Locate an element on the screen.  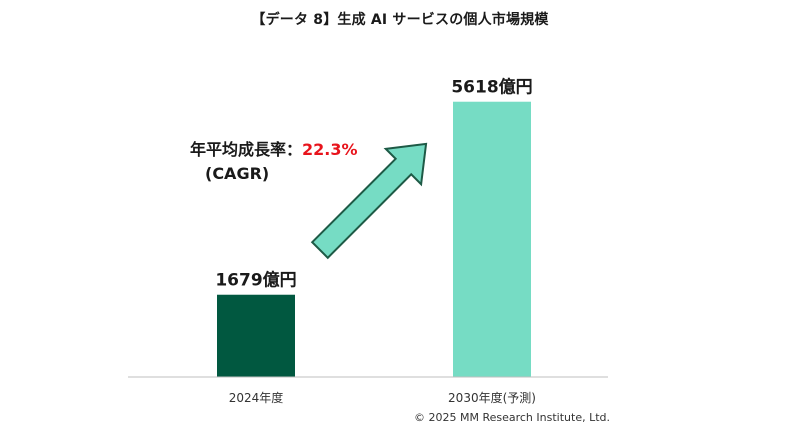
data-label-2: 5618億円 is located at coordinates (491, 87).